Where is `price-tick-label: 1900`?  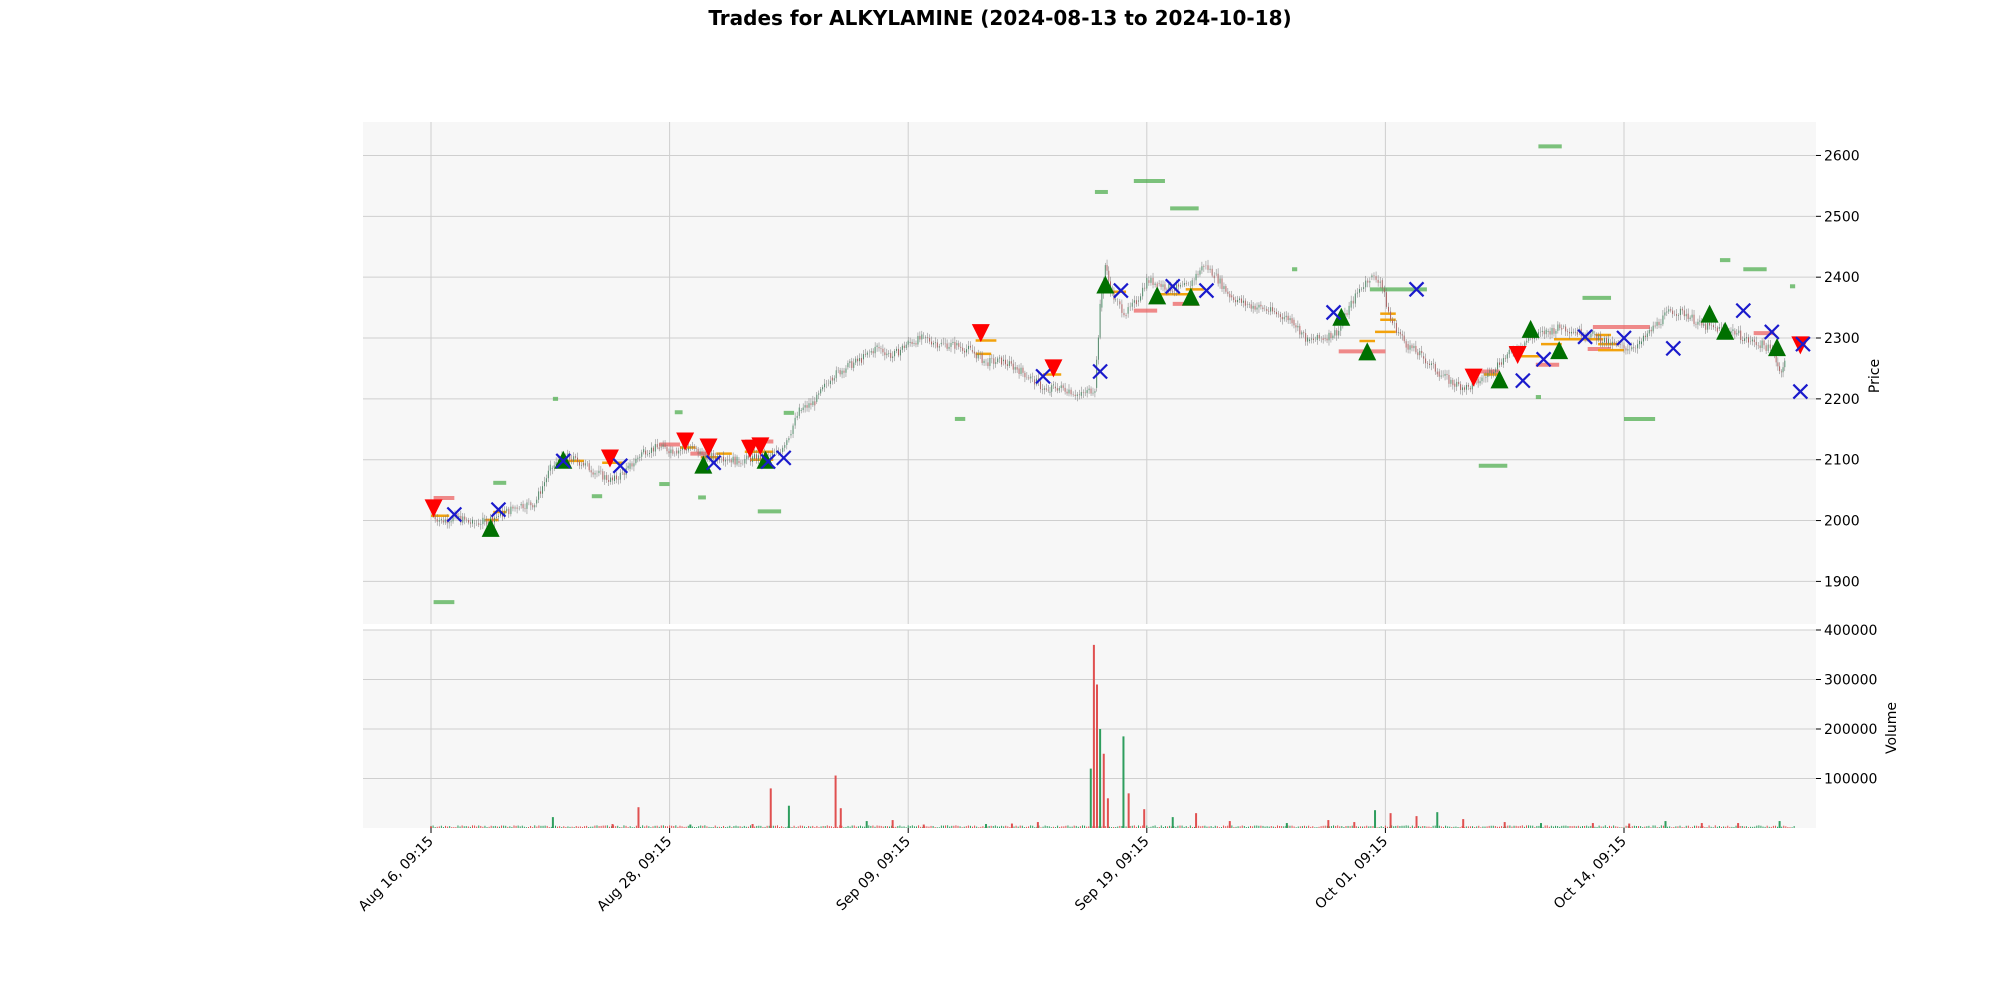
price-tick-label: 1900 is located at coordinates (1842, 582).